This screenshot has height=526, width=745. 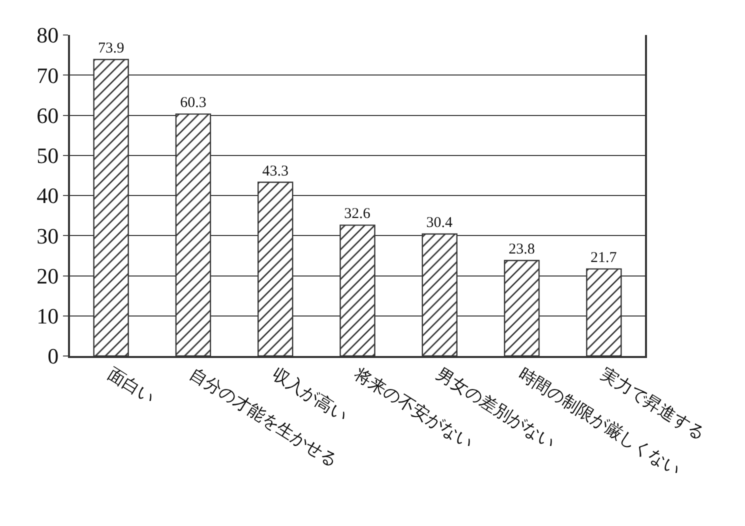 What do you see at coordinates (47, 195) in the screenshot?
I see `y-tick-label: 40` at bounding box center [47, 195].